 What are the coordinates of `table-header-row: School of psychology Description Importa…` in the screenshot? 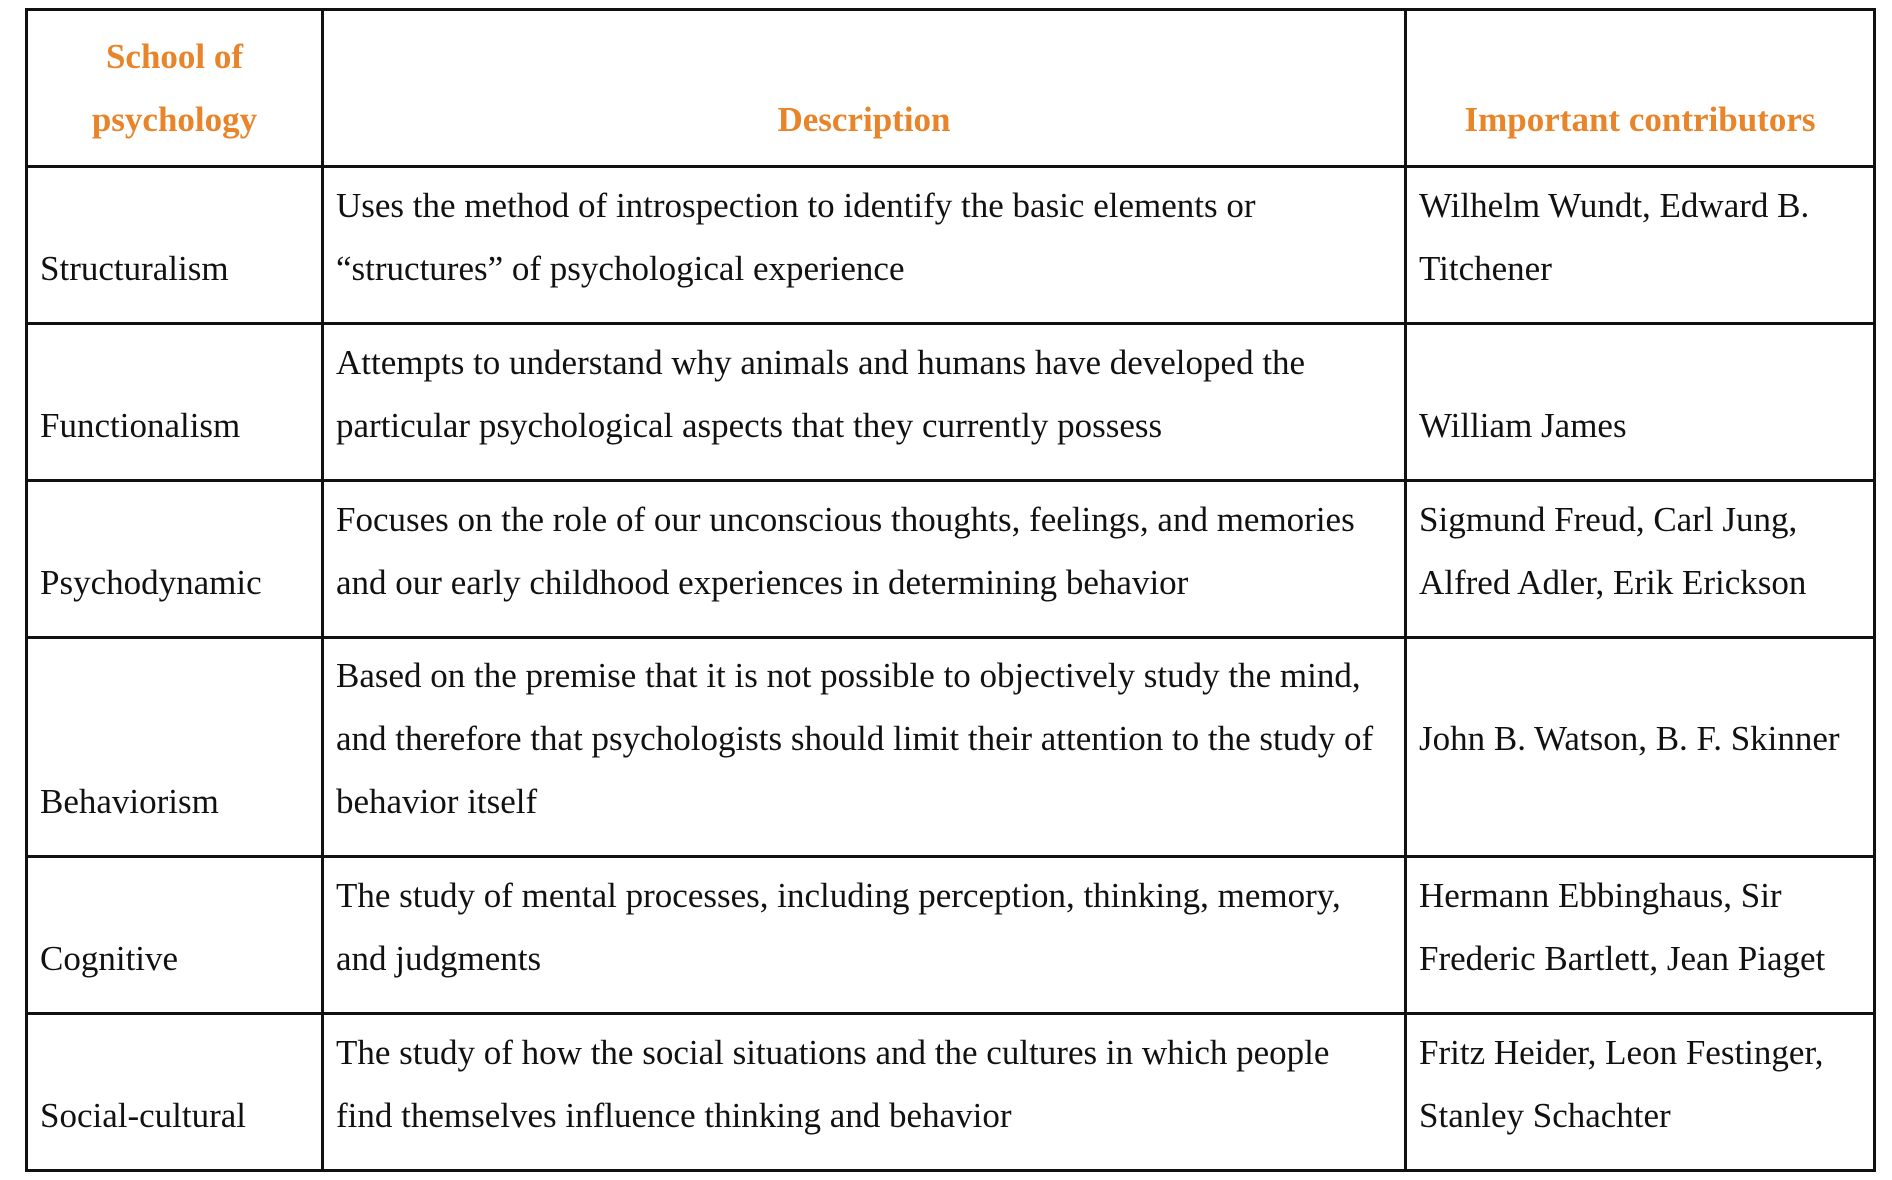 It's located at (950, 88).